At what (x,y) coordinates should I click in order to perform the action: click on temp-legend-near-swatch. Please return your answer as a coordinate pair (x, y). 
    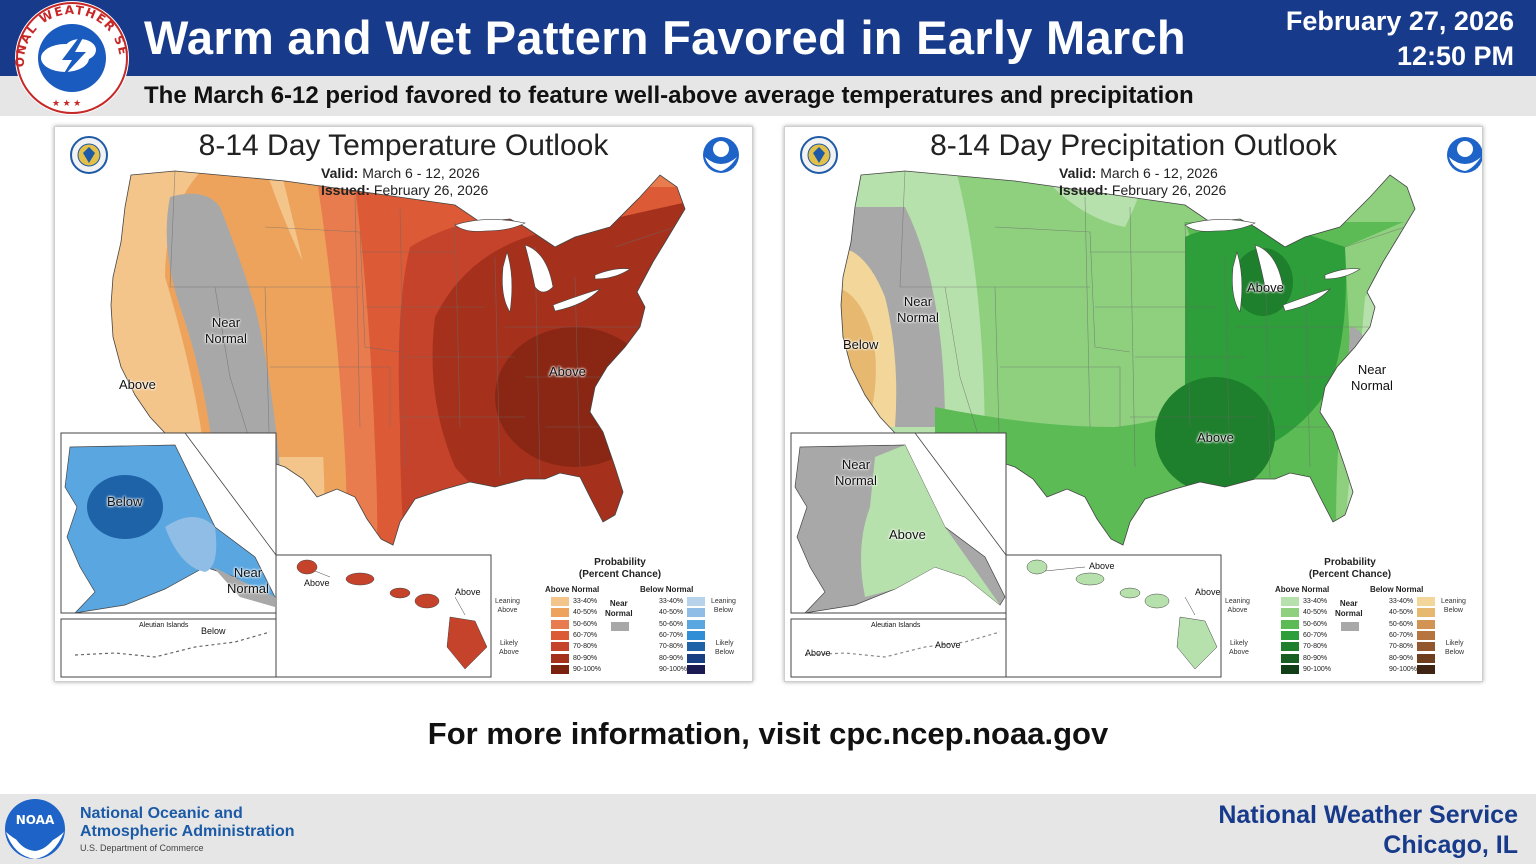
    Looking at the image, I should click on (620, 626).